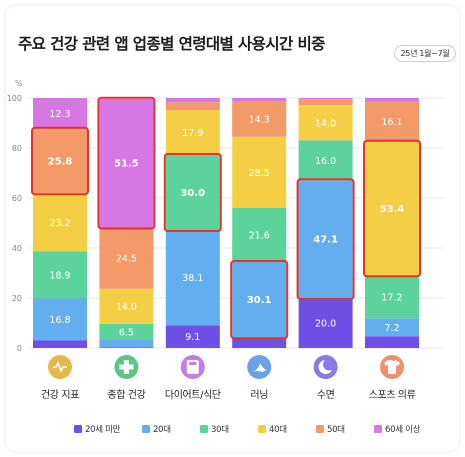 Image resolution: width=465 pixels, height=457 pixels. Describe the element at coordinates (60, 367) in the screenshot. I see `heart-pulse-glyph` at that location.